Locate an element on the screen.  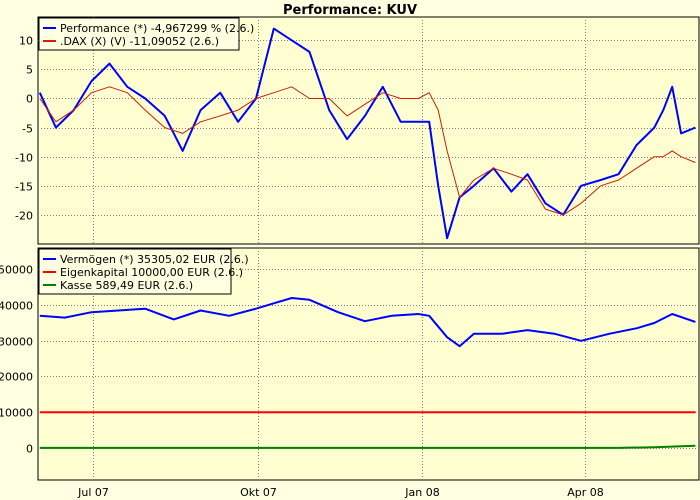
assets-legend-label: Kasse 589,49 EUR (2.6.) is located at coordinates (126, 285).